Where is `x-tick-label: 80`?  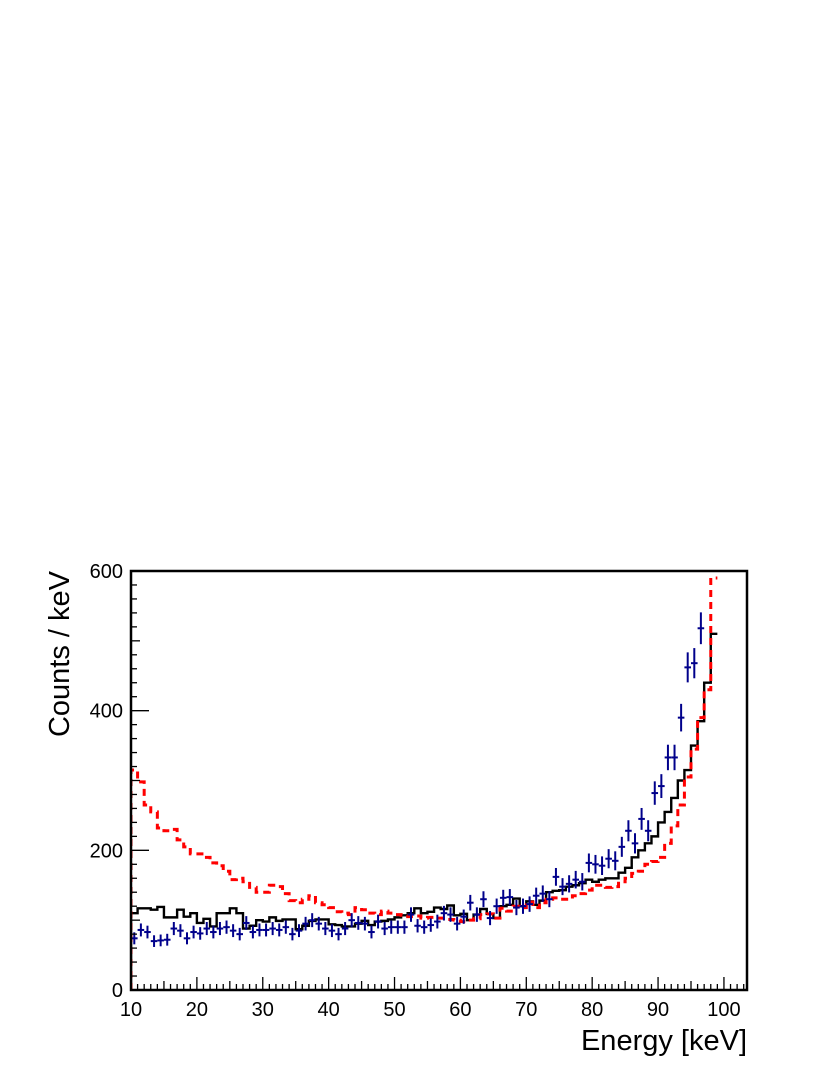 x-tick-label: 80 is located at coordinates (592, 1010).